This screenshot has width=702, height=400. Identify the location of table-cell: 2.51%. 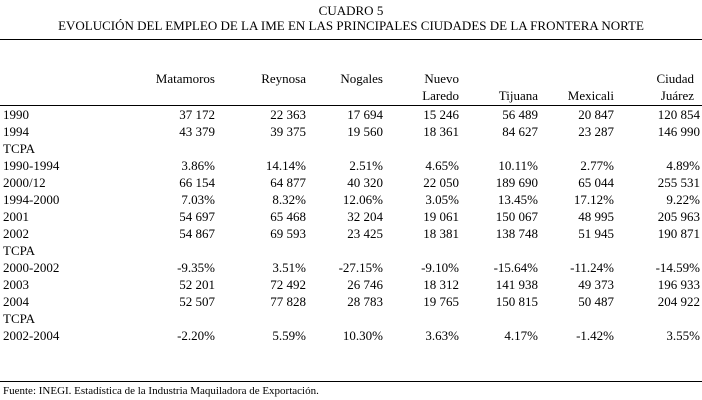
(366, 165).